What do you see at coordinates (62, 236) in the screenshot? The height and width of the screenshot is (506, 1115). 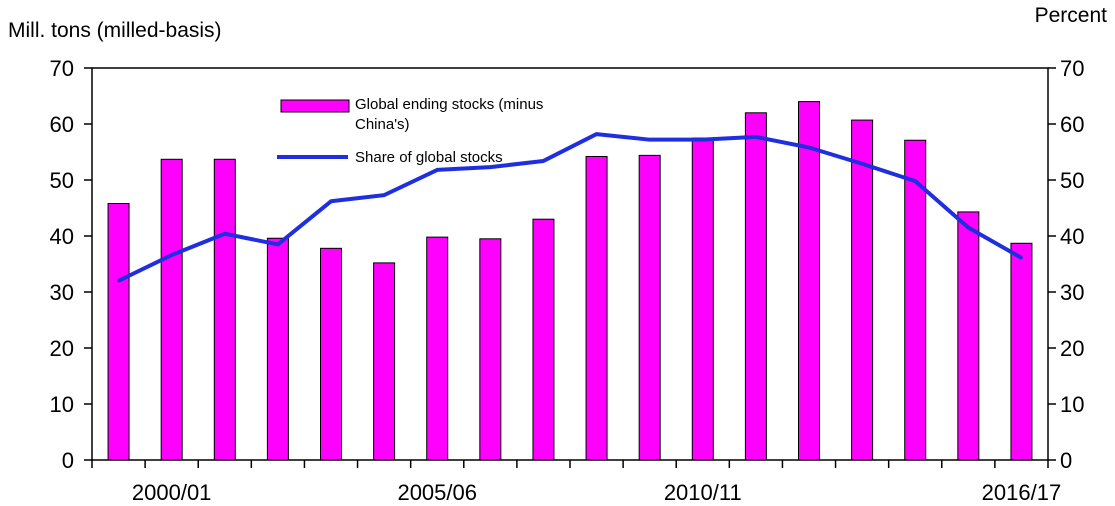 I see `left-tick-label: 40` at bounding box center [62, 236].